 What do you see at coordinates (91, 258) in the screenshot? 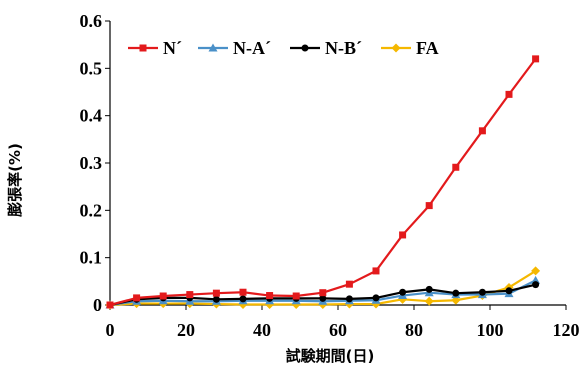
I see `y-tick-label: 0.1` at bounding box center [91, 258].